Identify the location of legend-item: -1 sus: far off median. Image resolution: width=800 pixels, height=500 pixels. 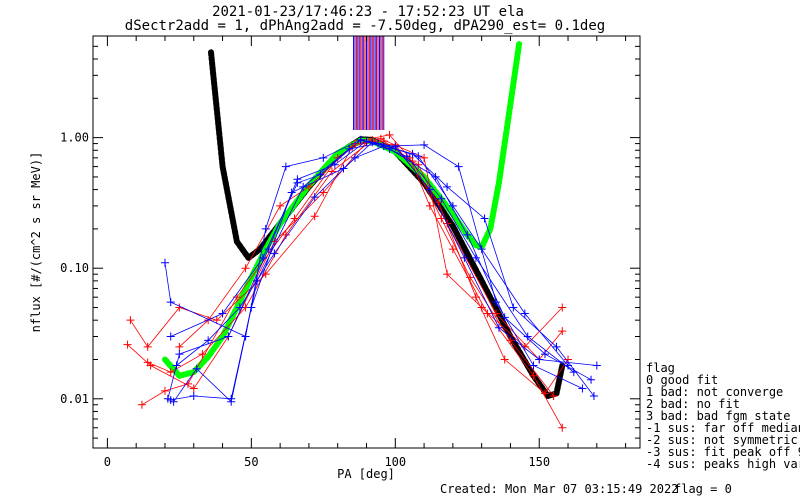
(723, 428).